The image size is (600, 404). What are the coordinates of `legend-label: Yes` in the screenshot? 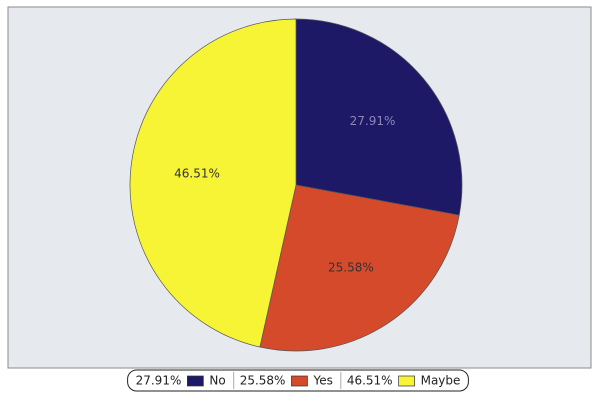 It's located at (322, 381).